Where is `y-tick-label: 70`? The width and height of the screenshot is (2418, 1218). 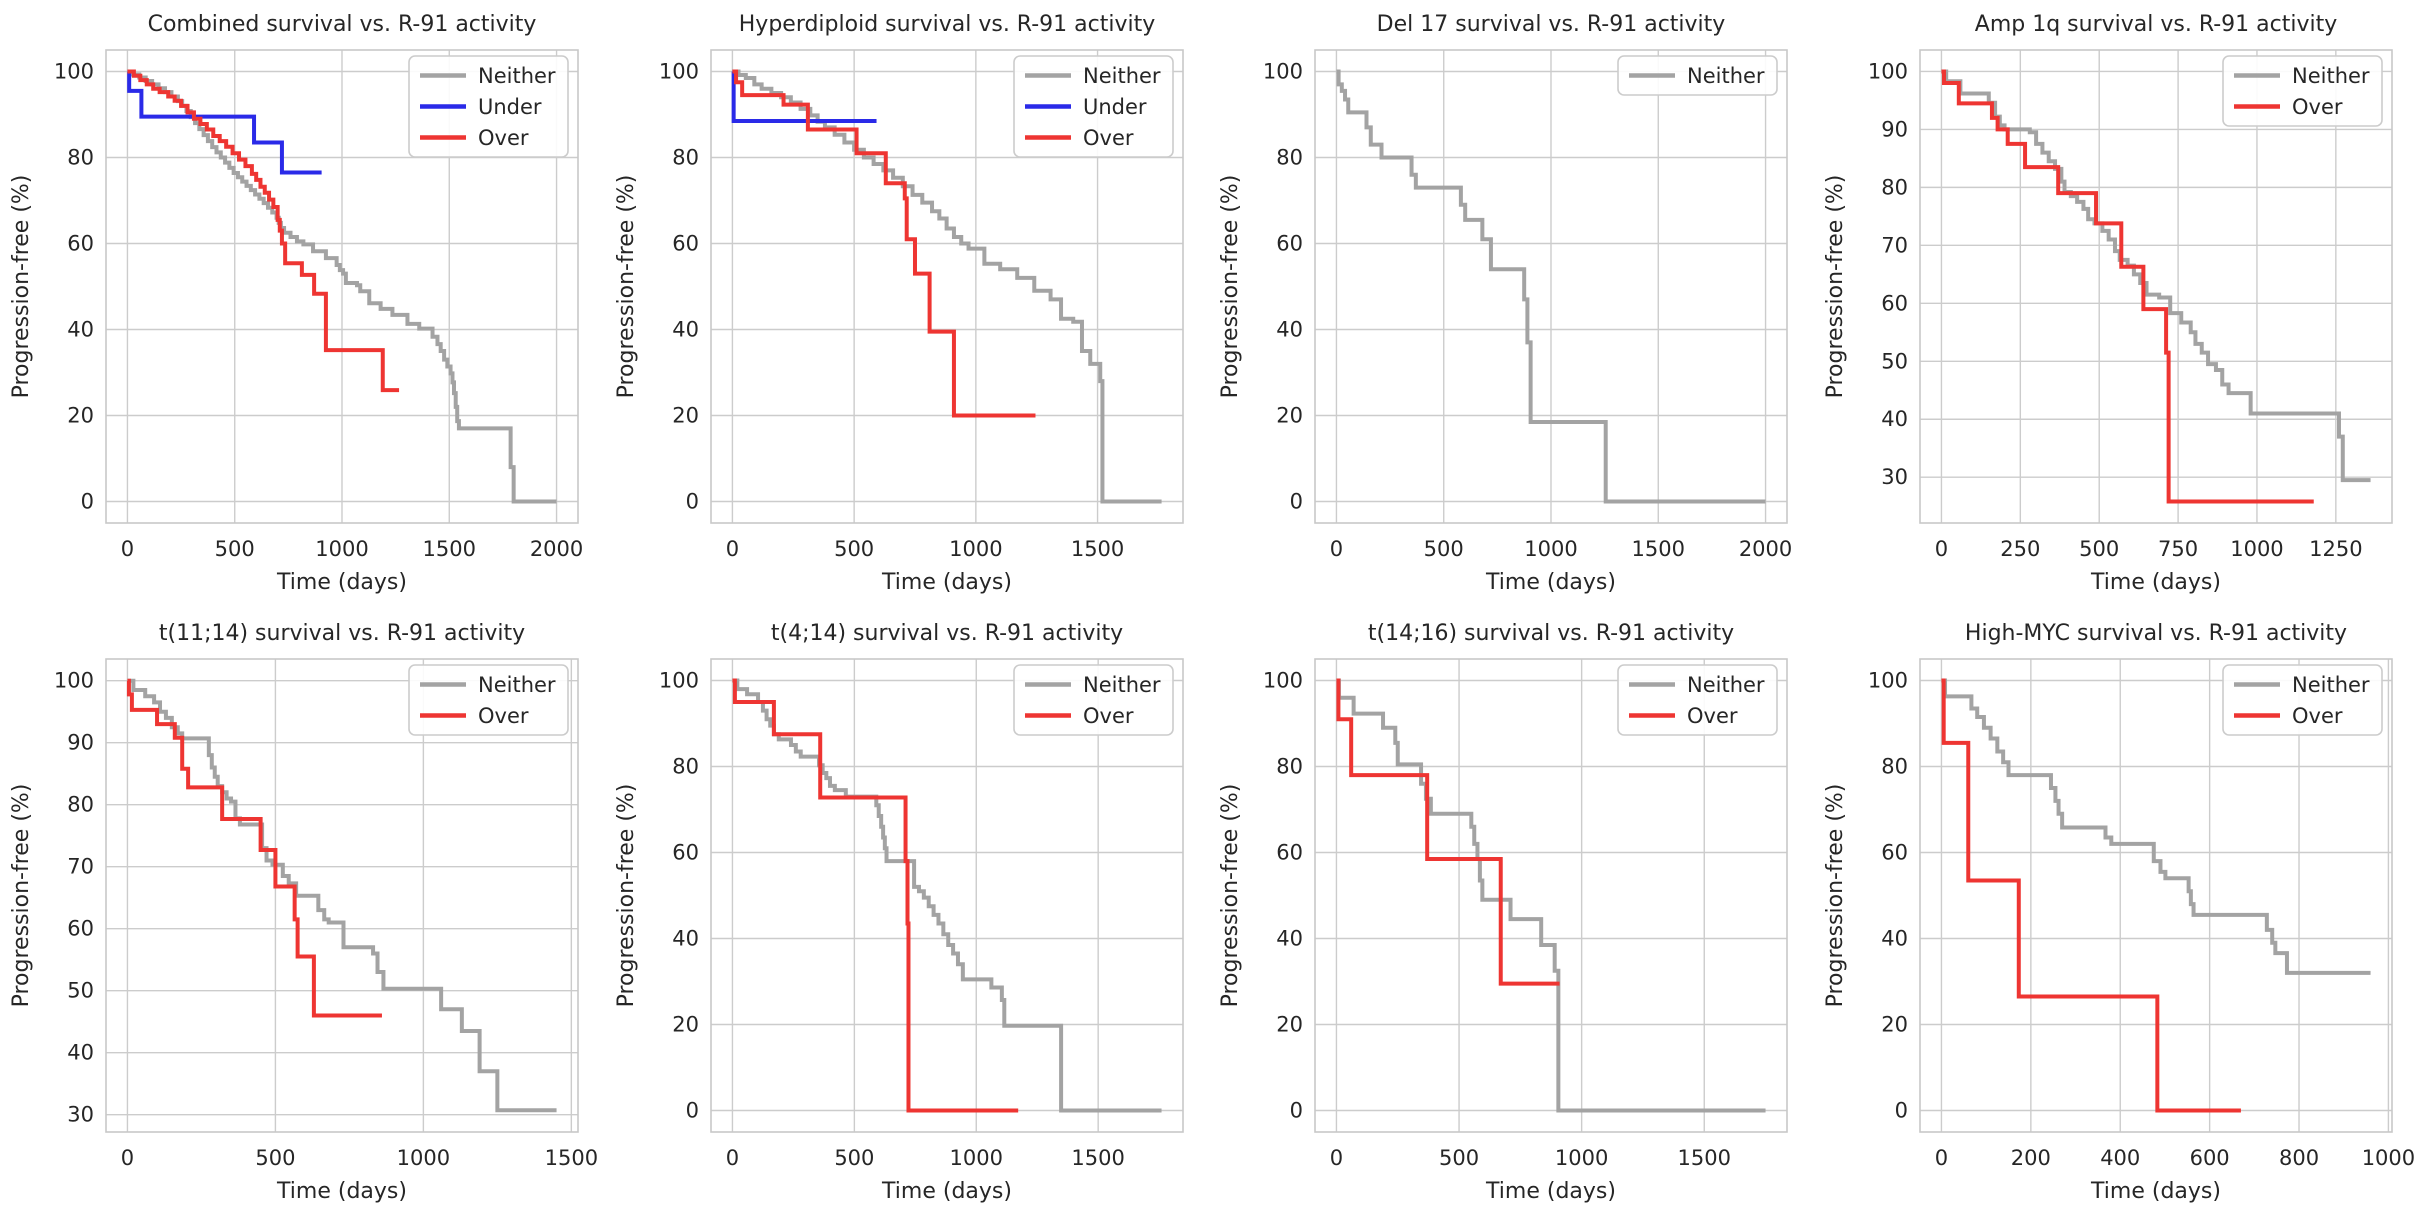 y-tick-label: 70 is located at coordinates (1894, 245).